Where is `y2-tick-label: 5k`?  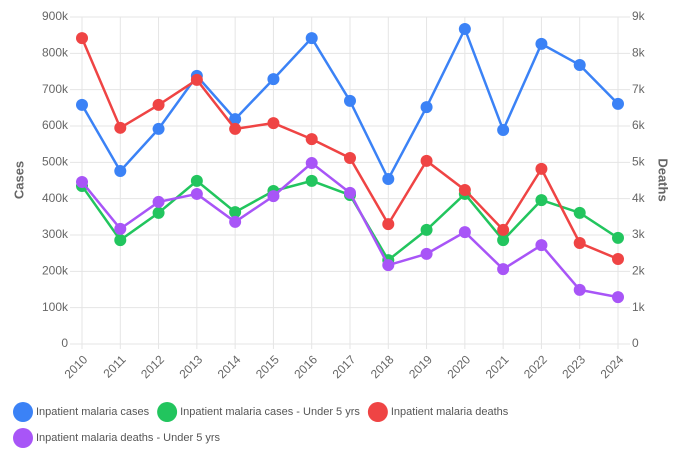
y2-tick-label: 5k is located at coordinates (639, 162).